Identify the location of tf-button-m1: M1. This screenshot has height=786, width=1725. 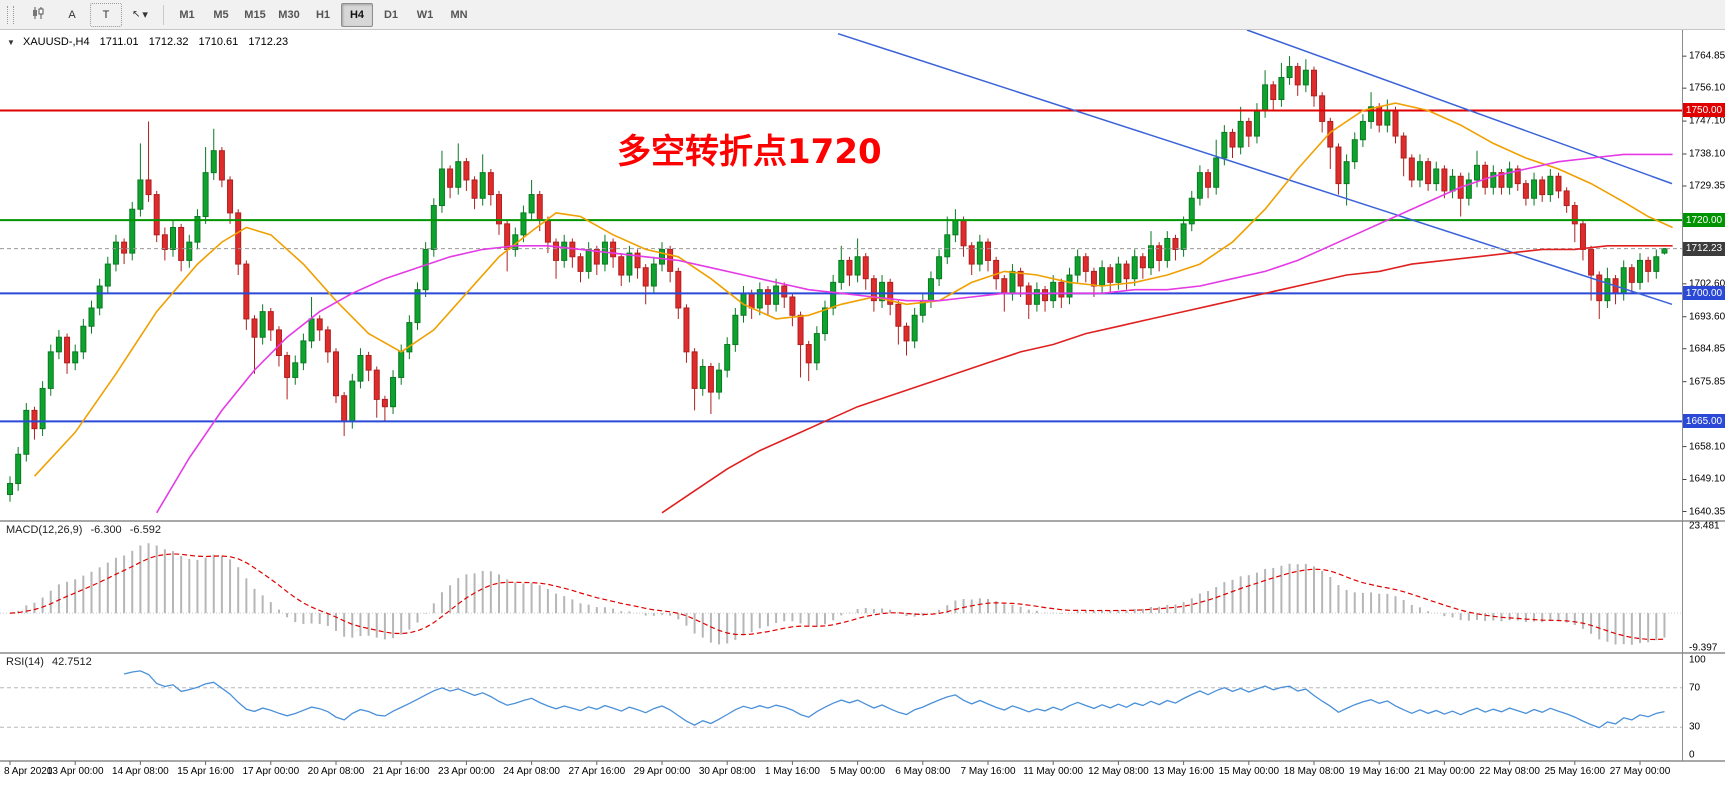
(187, 14).